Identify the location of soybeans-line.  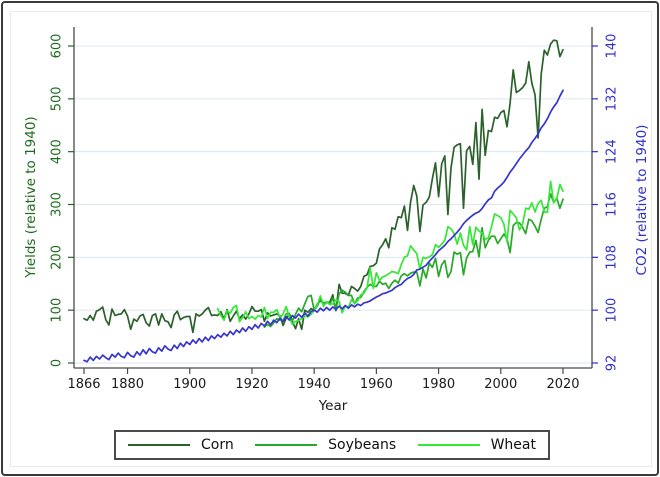
(413, 260).